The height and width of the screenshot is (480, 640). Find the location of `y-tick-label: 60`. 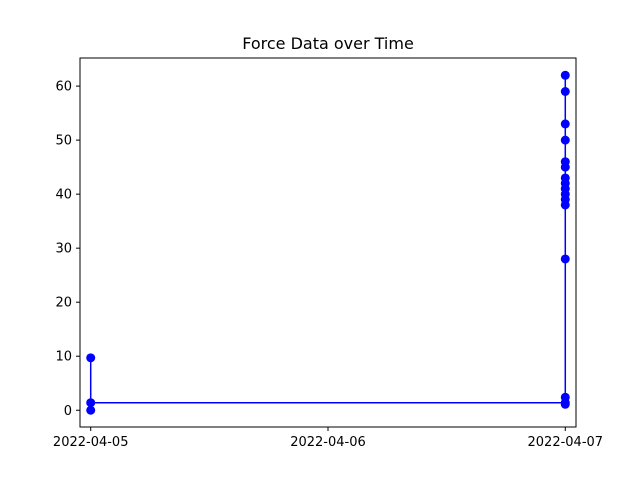

y-tick-label: 60 is located at coordinates (63, 87).